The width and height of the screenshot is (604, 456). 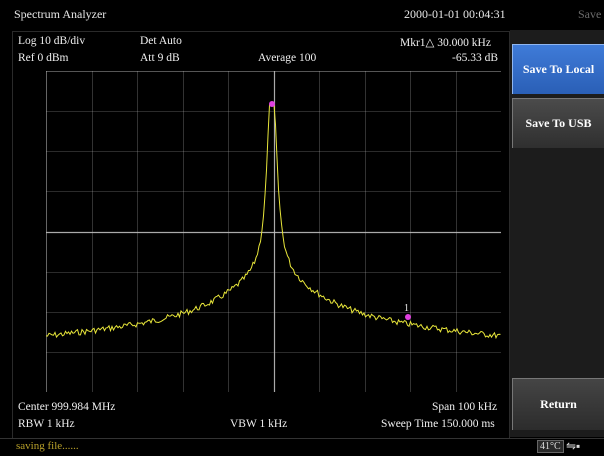 What do you see at coordinates (302, 15) in the screenshot?
I see `title-bar` at bounding box center [302, 15].